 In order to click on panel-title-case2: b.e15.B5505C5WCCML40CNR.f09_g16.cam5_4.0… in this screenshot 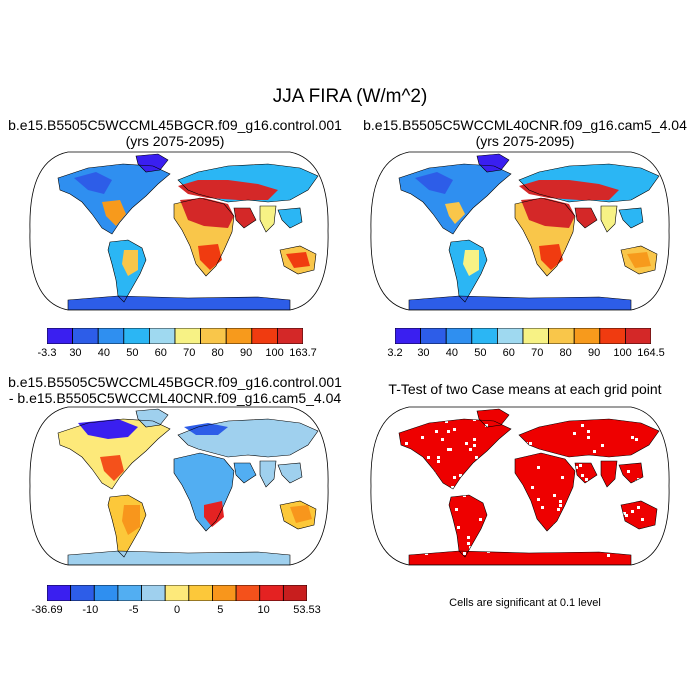, I will do `click(525, 133)`.